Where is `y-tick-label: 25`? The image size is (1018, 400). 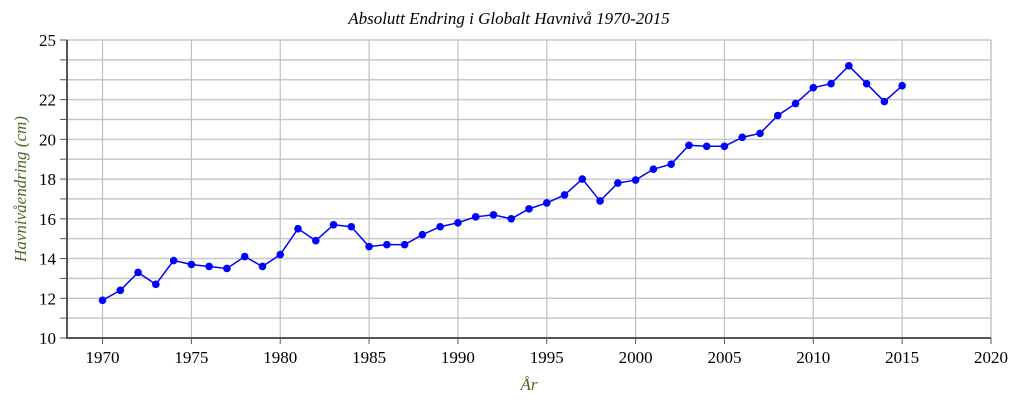
y-tick-label: 25 is located at coordinates (47, 40).